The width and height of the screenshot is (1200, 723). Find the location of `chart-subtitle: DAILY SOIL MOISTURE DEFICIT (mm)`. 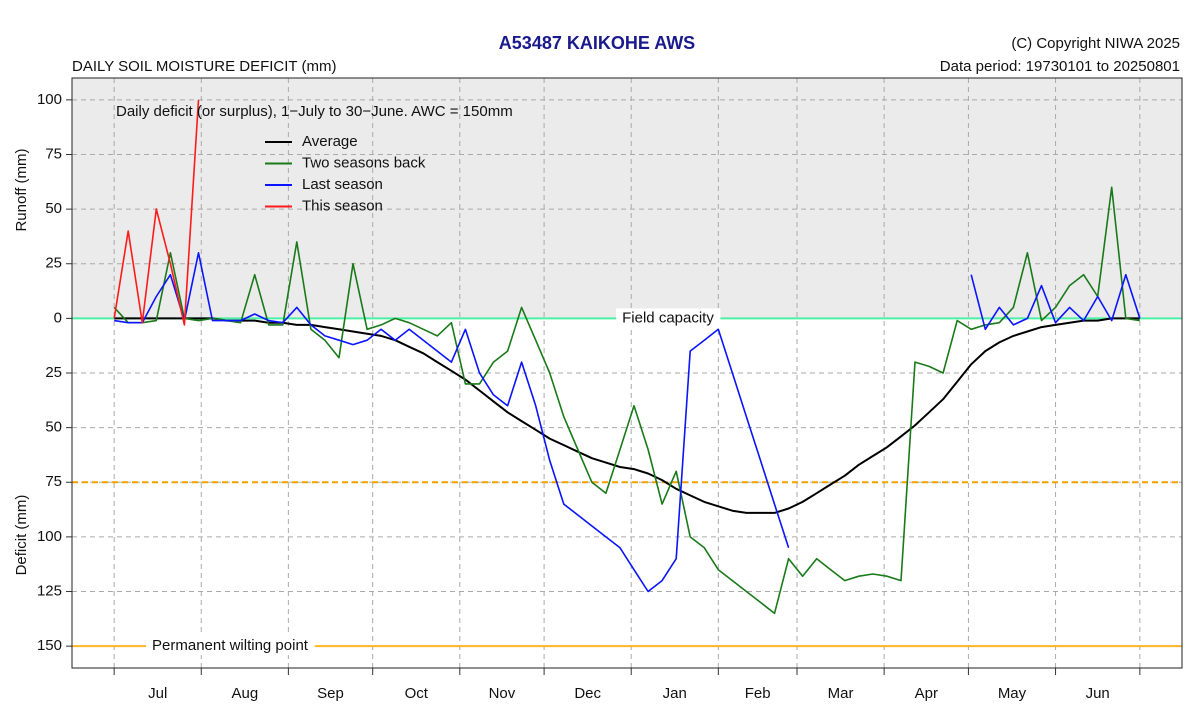

chart-subtitle: DAILY SOIL MOISTURE DEFICIT (mm) is located at coordinates (204, 66).